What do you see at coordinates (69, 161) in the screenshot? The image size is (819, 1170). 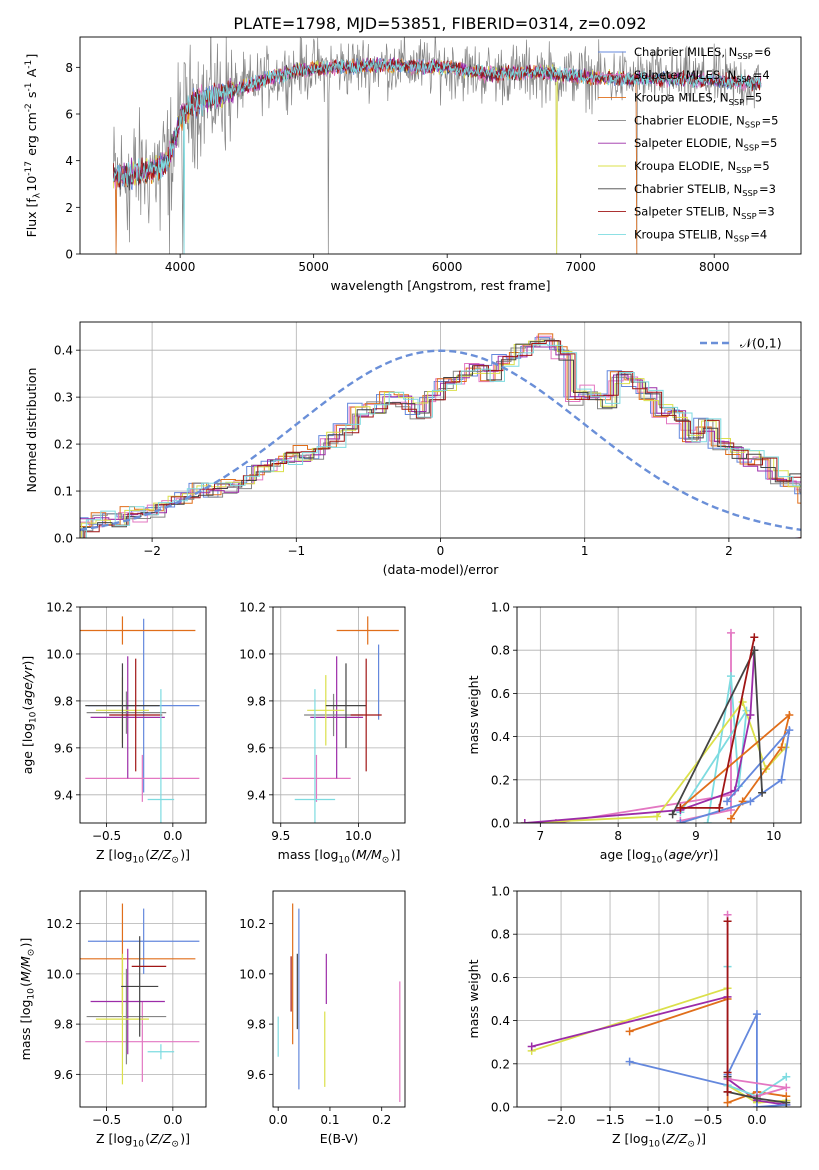 I see `y-tick-label: 4` at bounding box center [69, 161].